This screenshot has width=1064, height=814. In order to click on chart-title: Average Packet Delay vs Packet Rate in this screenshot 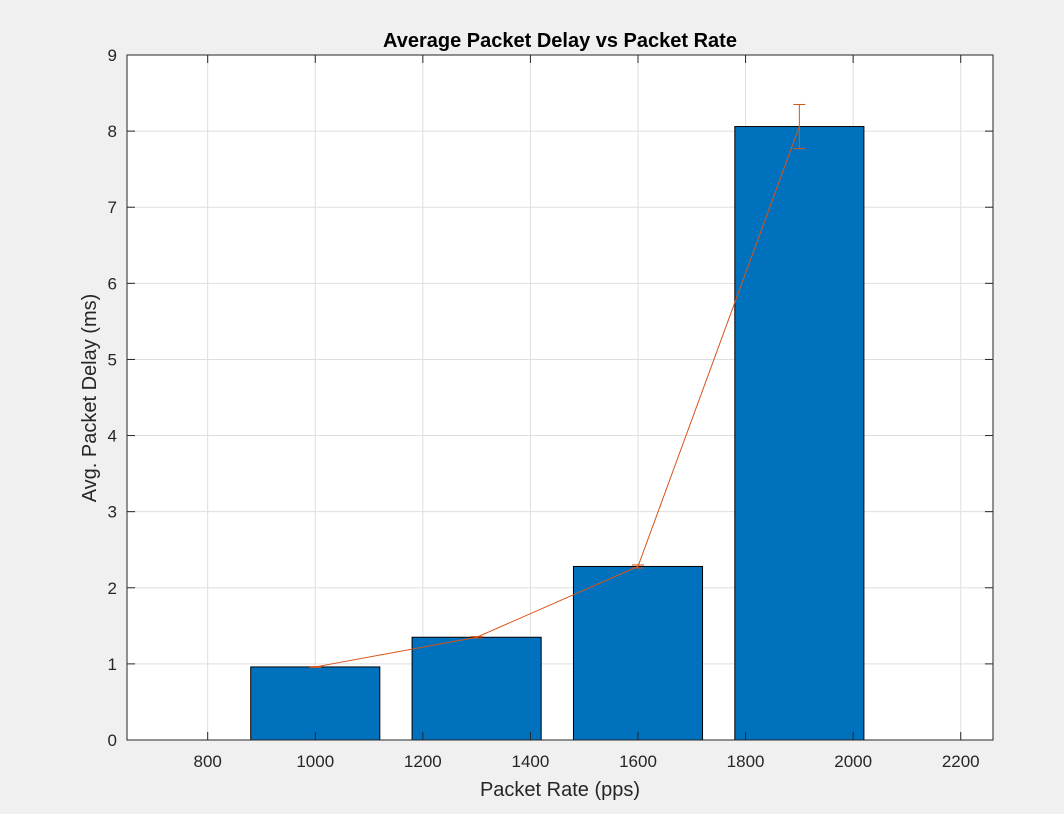, I will do `click(560, 41)`.